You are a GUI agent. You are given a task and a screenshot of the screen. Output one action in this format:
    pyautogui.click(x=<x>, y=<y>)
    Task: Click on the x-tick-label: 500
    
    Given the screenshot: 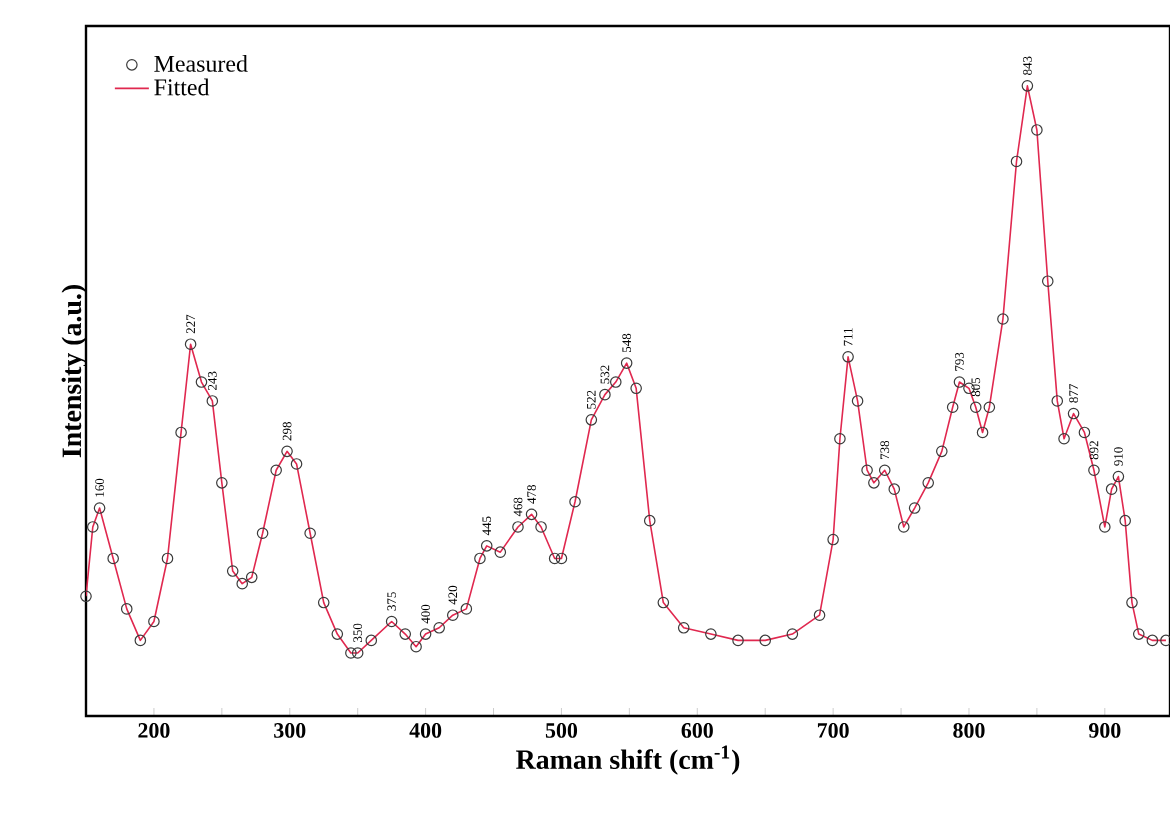 What is the action you would take?
    pyautogui.click(x=561, y=730)
    